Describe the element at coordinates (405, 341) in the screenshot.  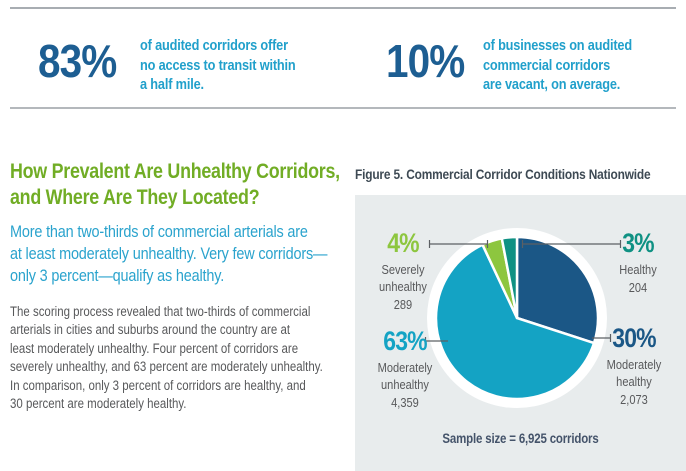
I see `pie-label-moderately-unhealthy-pct: 63%` at that location.